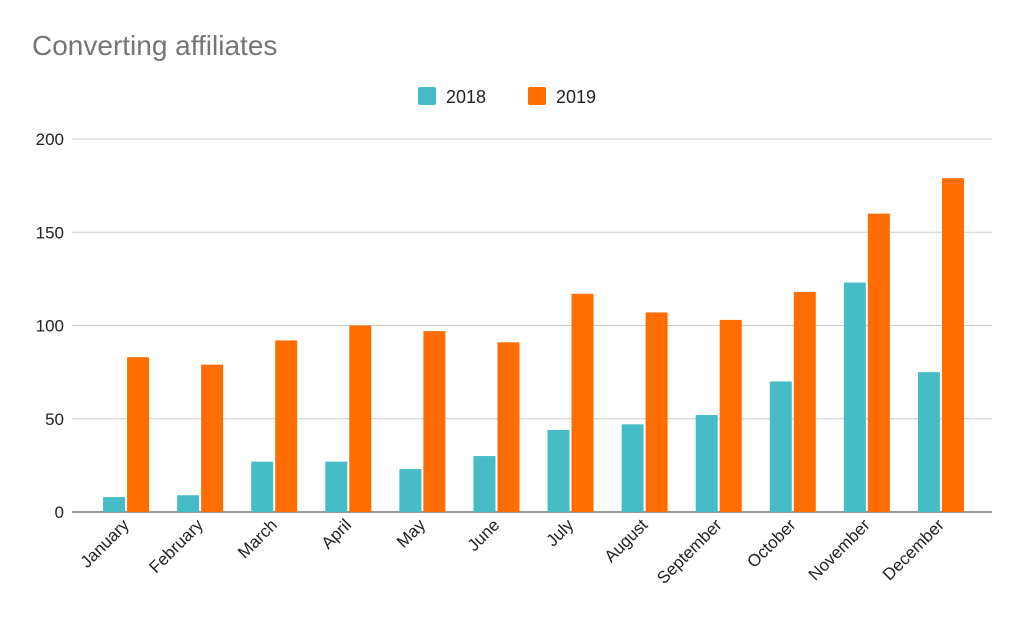  What do you see at coordinates (360, 418) in the screenshot?
I see `bar-2019-april` at bounding box center [360, 418].